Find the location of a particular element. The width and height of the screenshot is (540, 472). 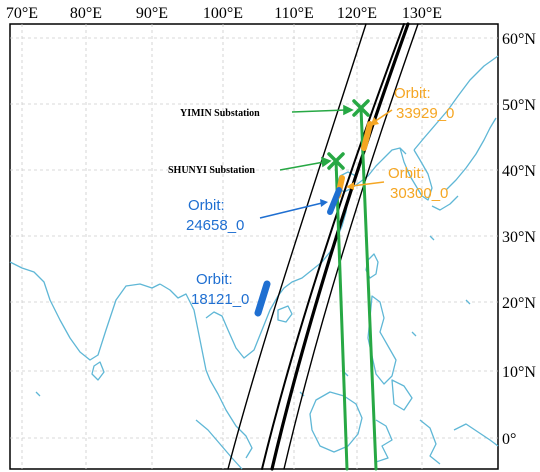

coastline-moluccas is located at coordinates (430, 442).